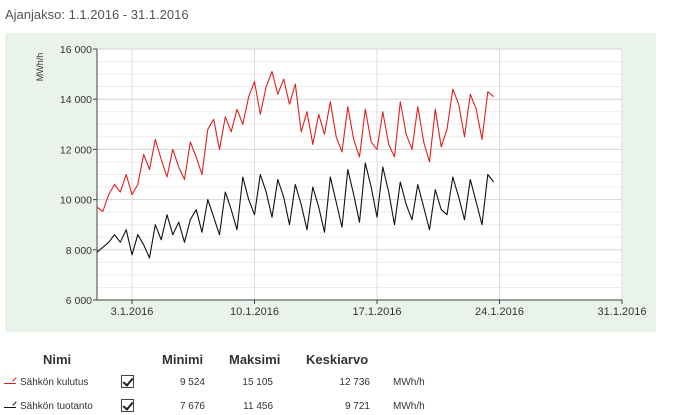  Describe the element at coordinates (76, 201) in the screenshot. I see `y-tick-label: 10 000` at that location.